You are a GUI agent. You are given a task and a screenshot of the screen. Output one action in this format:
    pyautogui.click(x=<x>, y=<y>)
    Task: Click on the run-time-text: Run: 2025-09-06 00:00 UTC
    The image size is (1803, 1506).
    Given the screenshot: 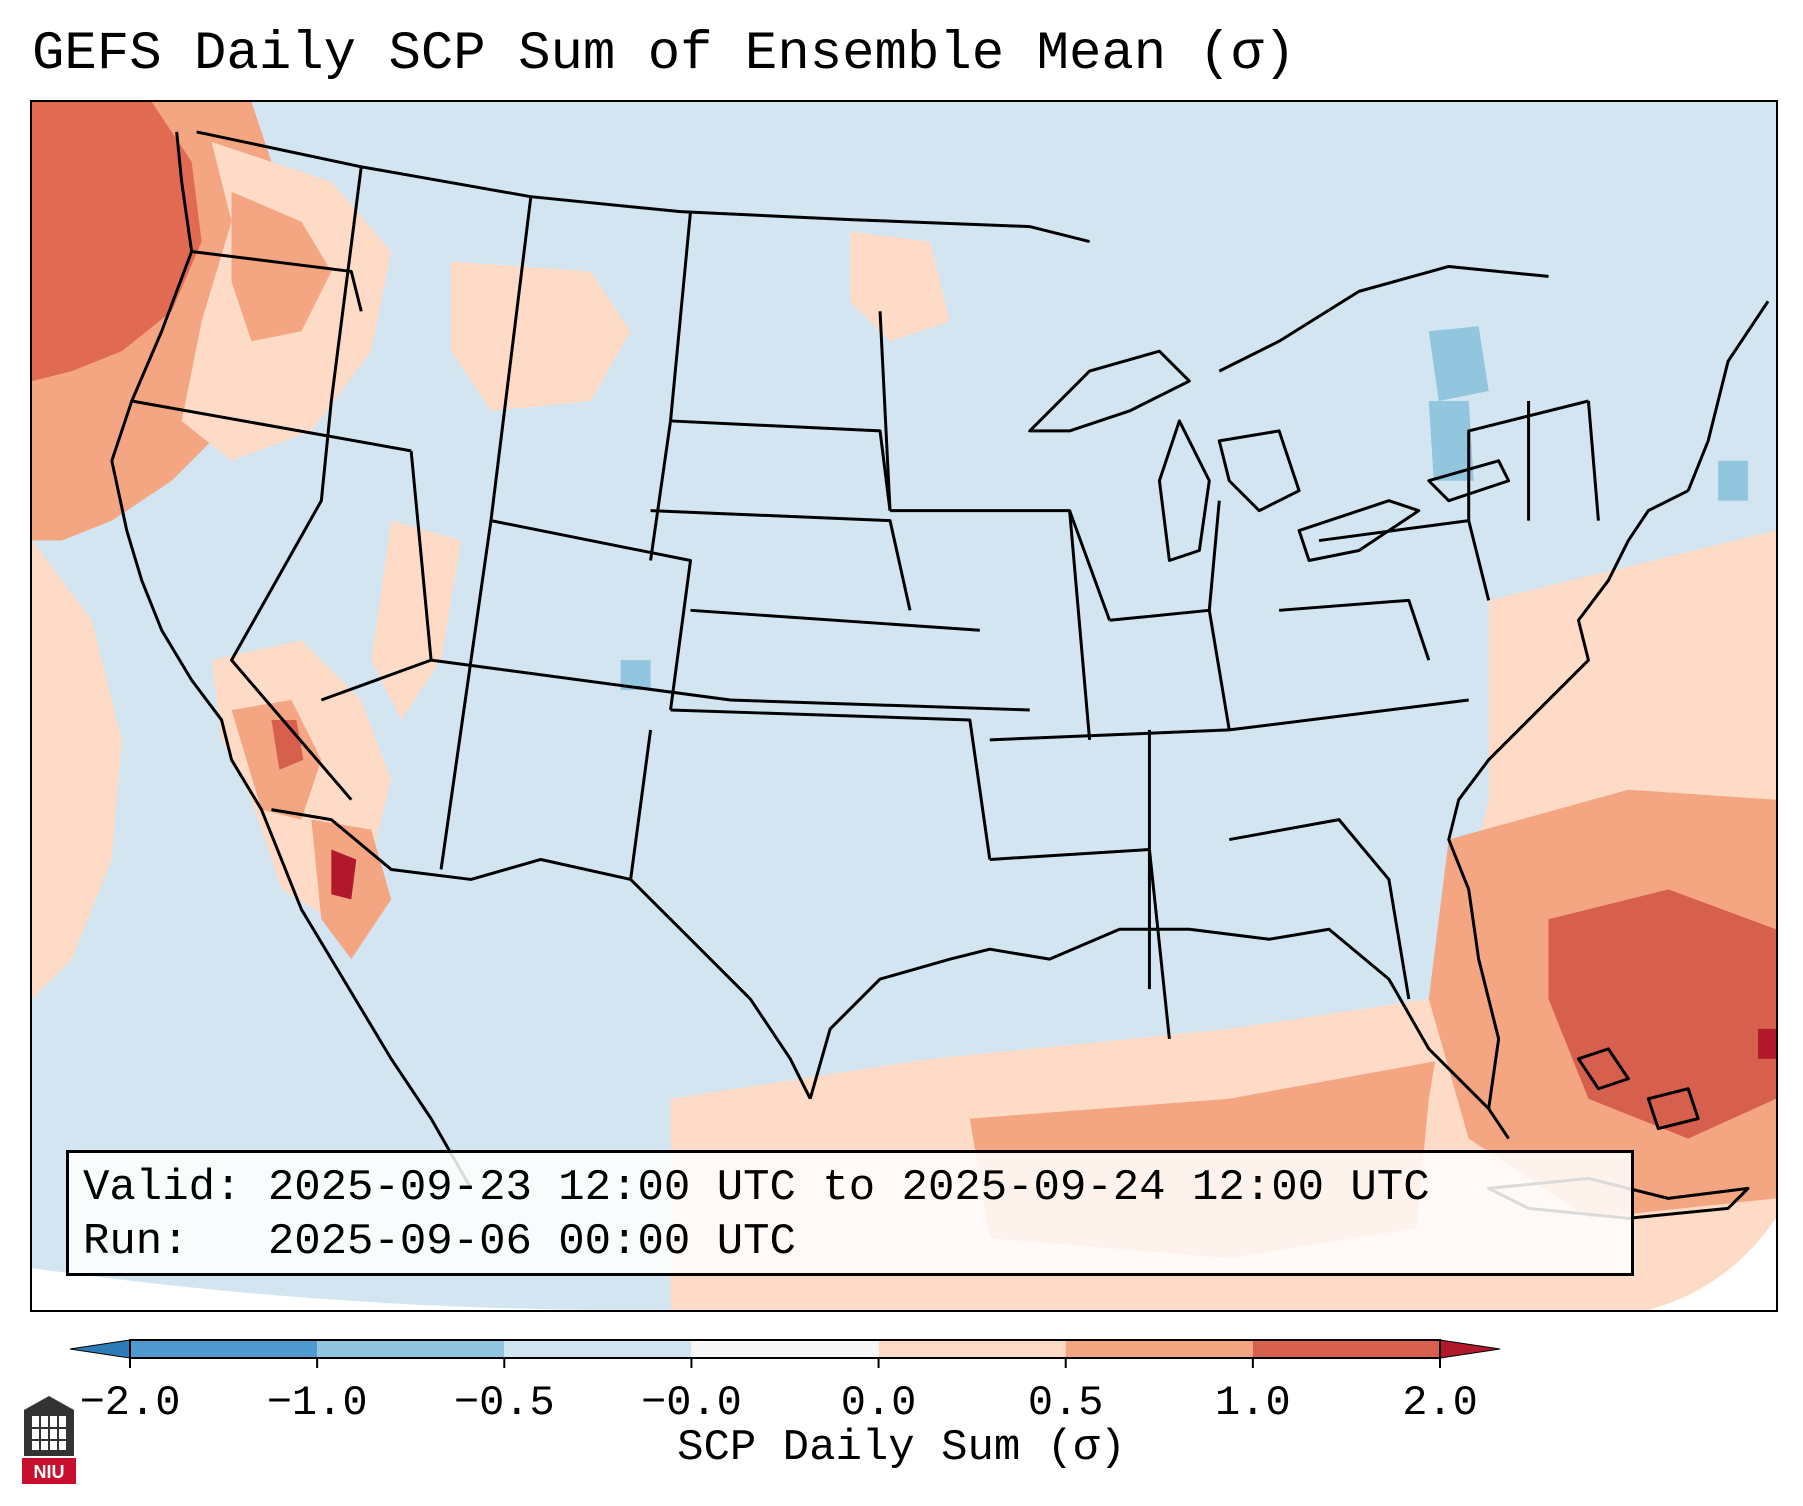 What is the action you would take?
    pyautogui.click(x=439, y=1242)
    